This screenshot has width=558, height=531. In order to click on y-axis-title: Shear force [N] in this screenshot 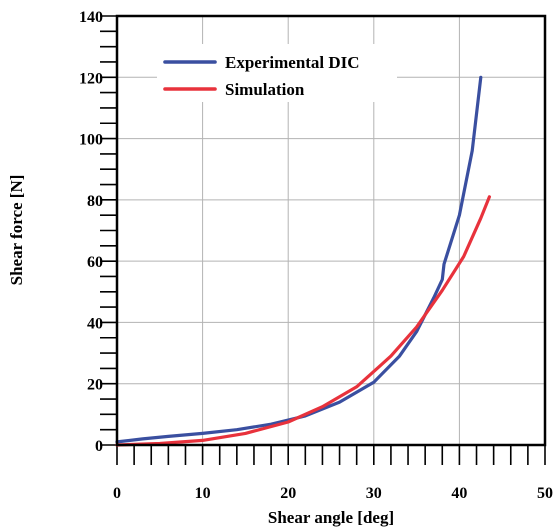, I will do `click(16, 230)`.